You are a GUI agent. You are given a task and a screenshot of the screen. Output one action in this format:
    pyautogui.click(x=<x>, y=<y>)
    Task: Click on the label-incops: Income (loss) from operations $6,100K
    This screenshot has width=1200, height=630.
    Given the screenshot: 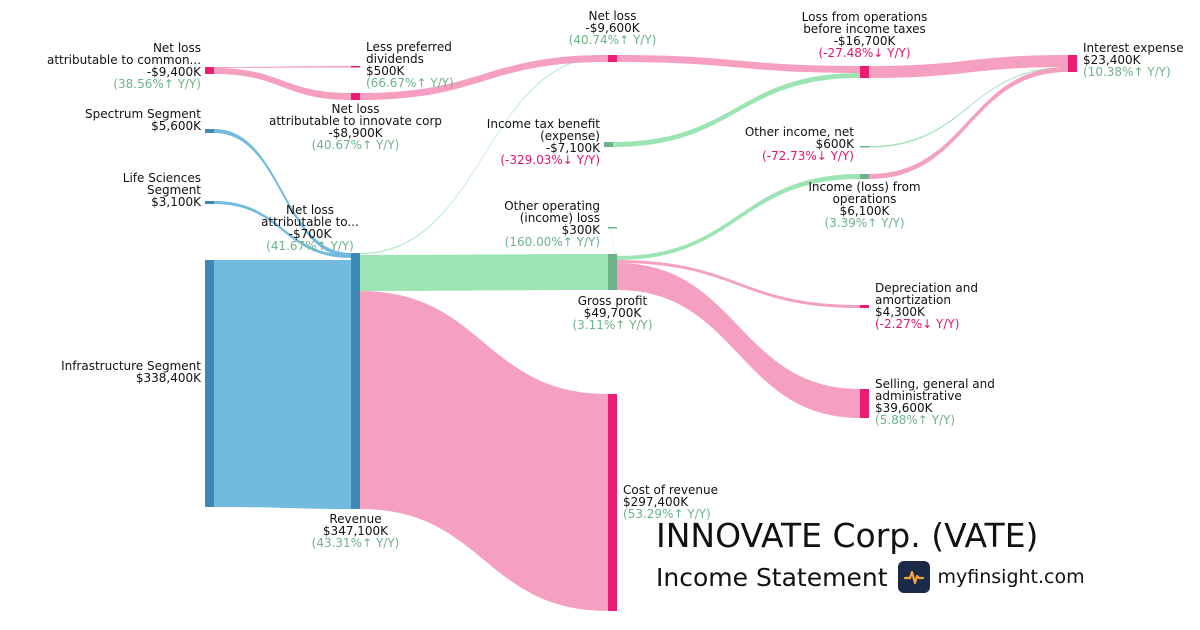 What is the action you would take?
    pyautogui.click(x=864, y=199)
    